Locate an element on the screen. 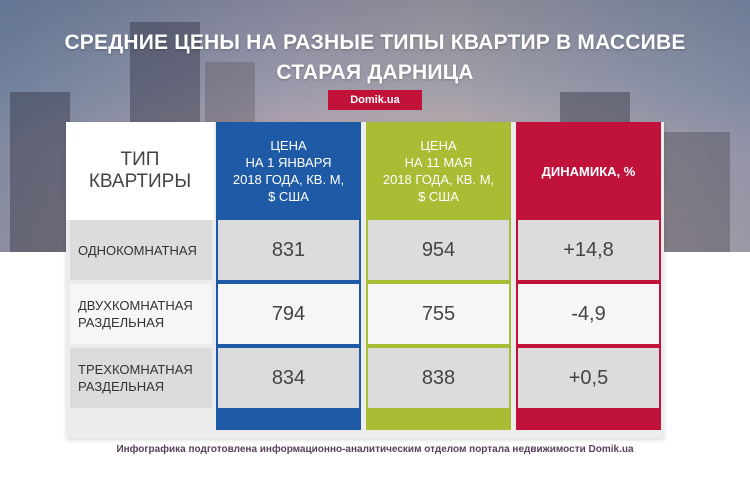 This screenshot has height=480, width=750. header-type-line: ТИП is located at coordinates (140, 159).